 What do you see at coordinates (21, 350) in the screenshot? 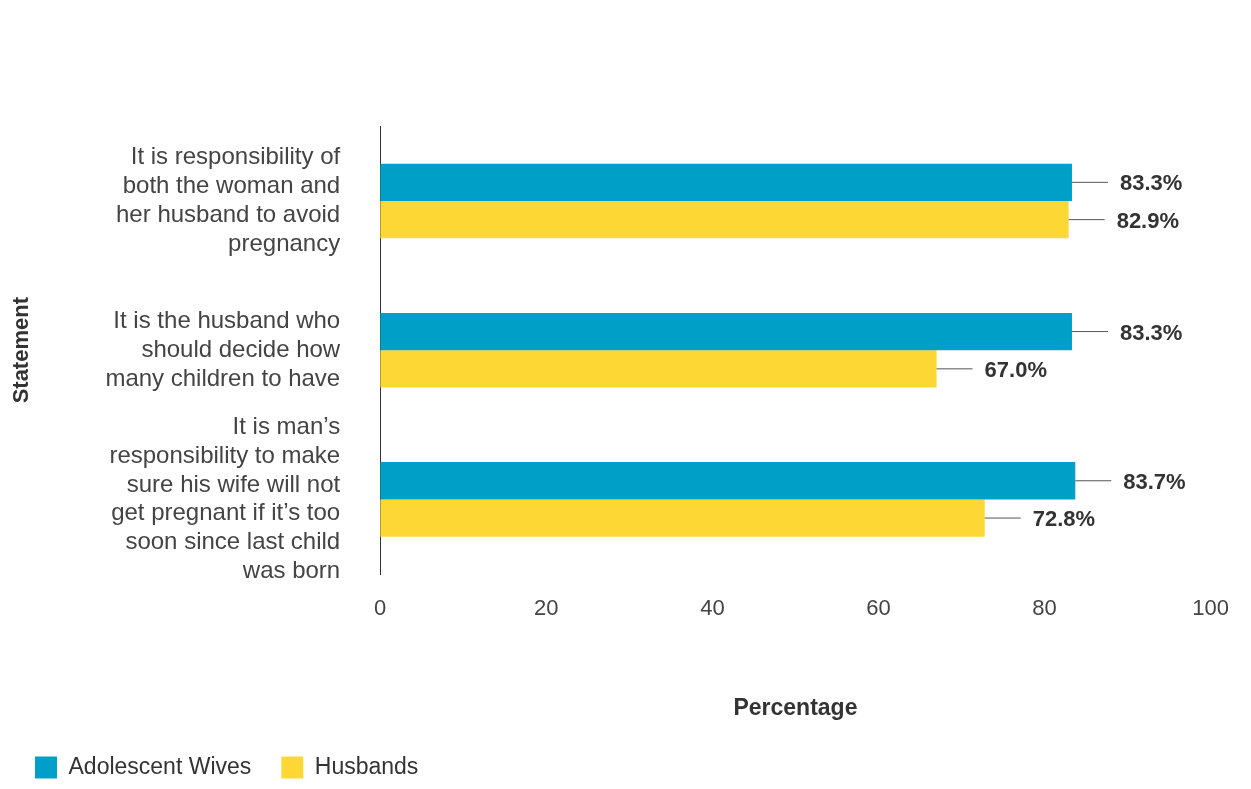
I see `y-axis-title: Statement` at bounding box center [21, 350].